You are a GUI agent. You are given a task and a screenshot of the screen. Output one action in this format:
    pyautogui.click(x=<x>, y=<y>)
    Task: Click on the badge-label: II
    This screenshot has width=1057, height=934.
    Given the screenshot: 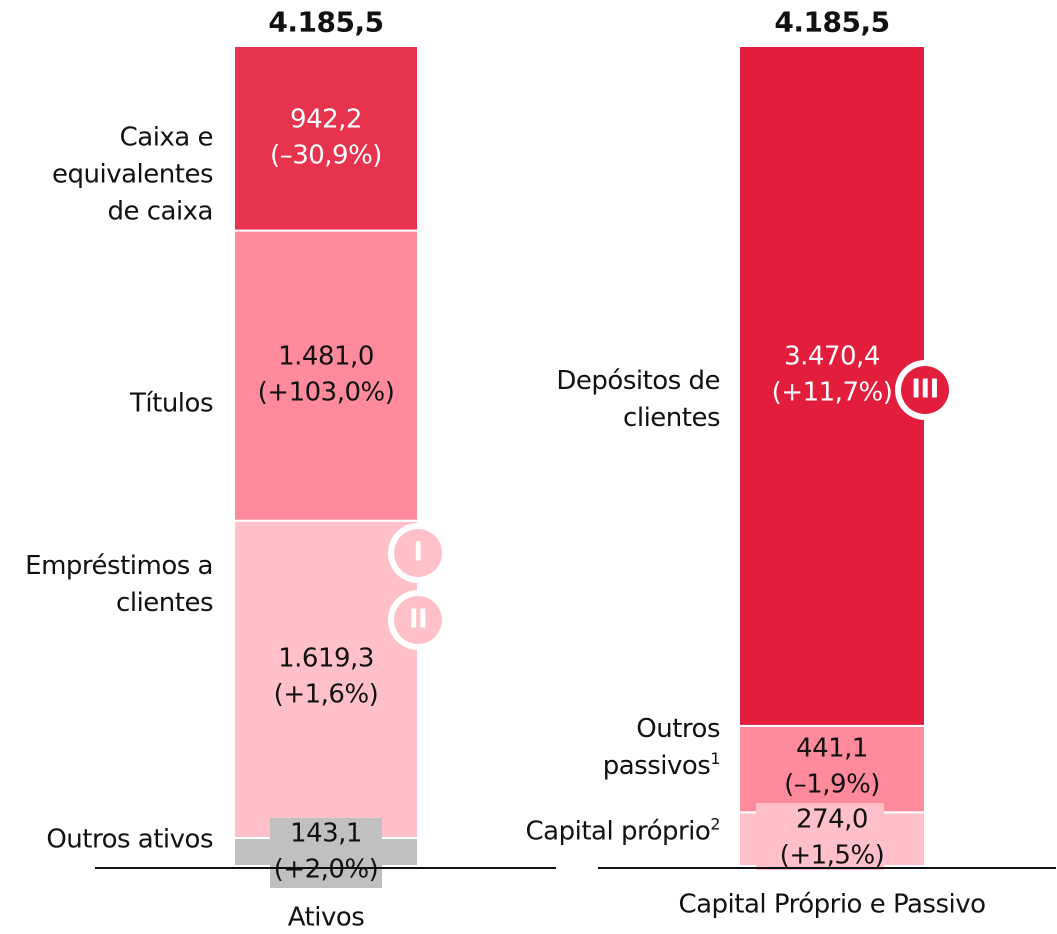 What is the action you would take?
    pyautogui.click(x=418, y=619)
    